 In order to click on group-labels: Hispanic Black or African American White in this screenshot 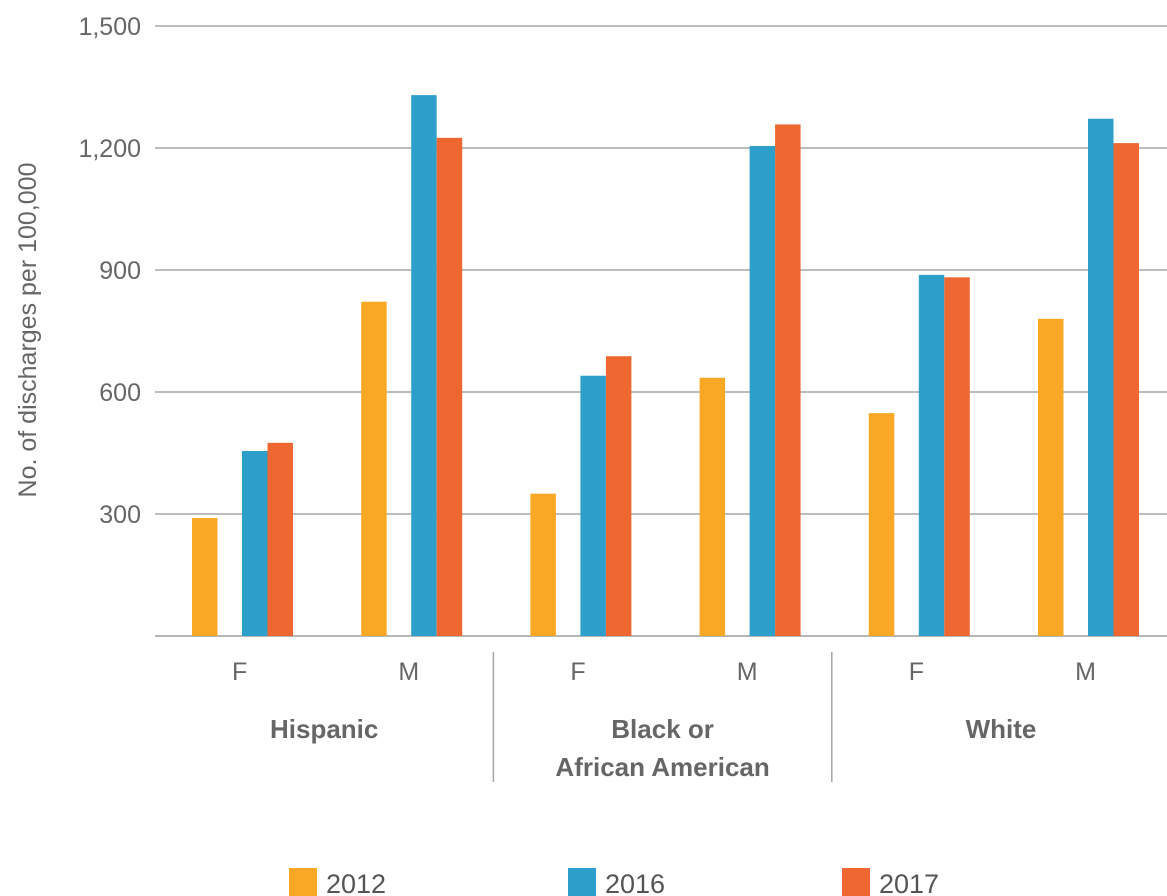, I will do `click(653, 717)`.